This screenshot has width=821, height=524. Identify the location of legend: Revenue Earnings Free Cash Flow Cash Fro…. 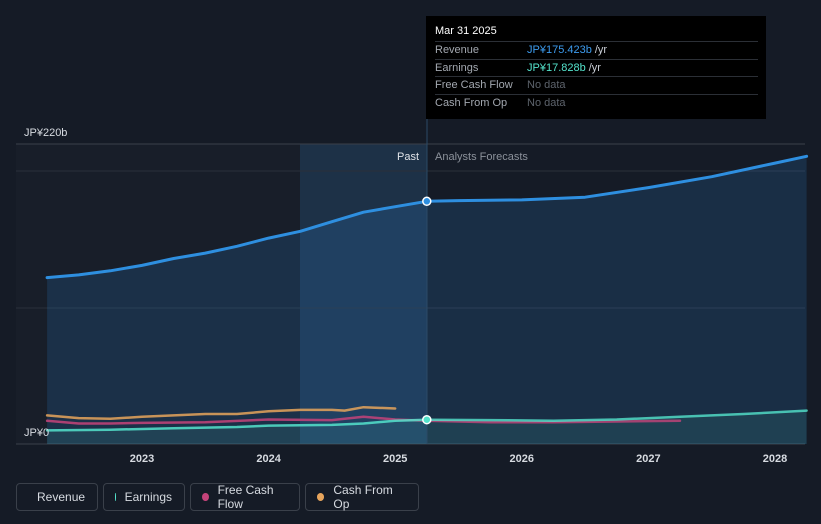
(217, 497).